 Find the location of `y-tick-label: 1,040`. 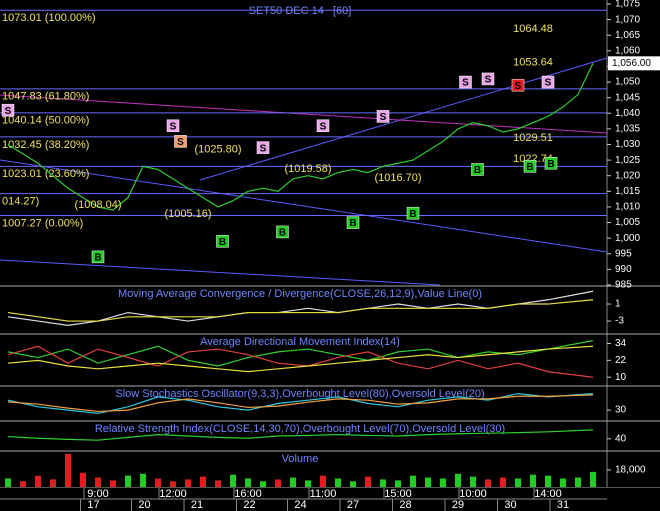

y-tick-label: 1,040 is located at coordinates (627, 113).